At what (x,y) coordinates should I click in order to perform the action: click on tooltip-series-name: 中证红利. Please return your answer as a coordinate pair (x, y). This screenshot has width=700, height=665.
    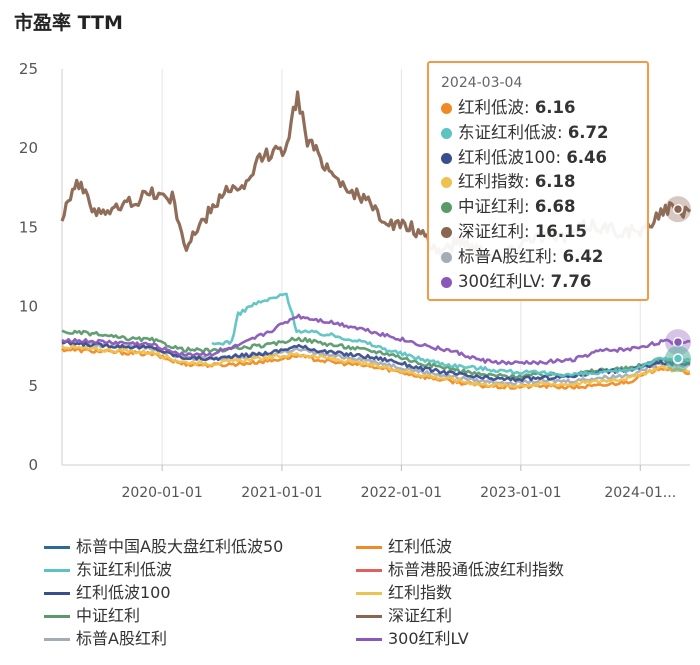
    Looking at the image, I should click on (491, 207).